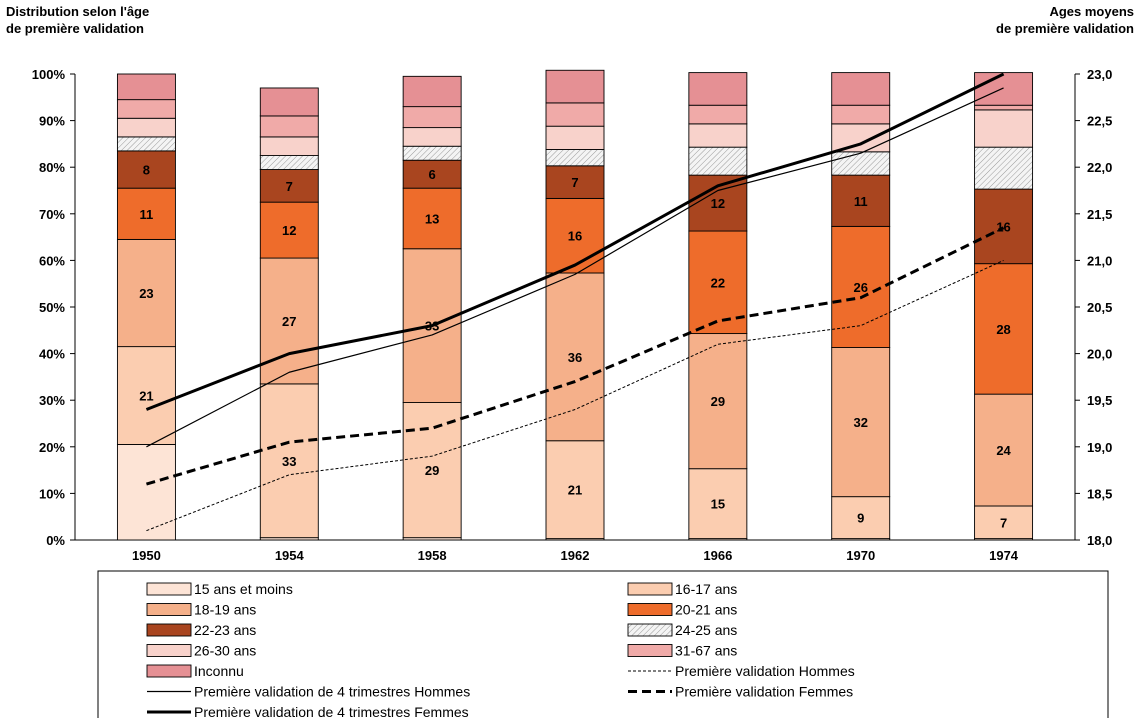  What do you see at coordinates (1065, 28) in the screenshot?
I see `right-axis-title-line-2: de première validation` at bounding box center [1065, 28].